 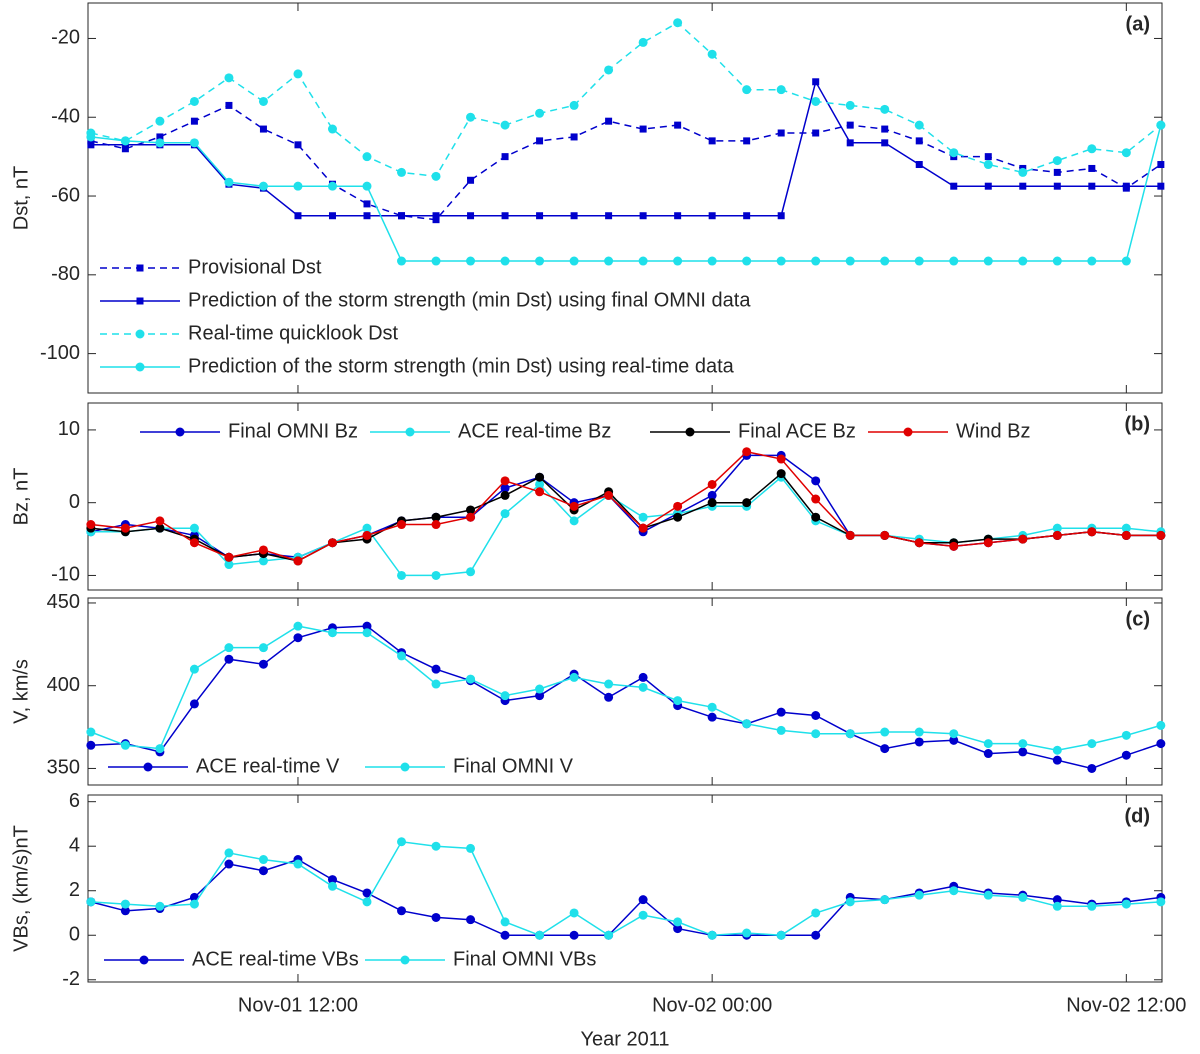 What do you see at coordinates (1137, 816) in the screenshot?
I see `panel-label: (d)` at bounding box center [1137, 816].